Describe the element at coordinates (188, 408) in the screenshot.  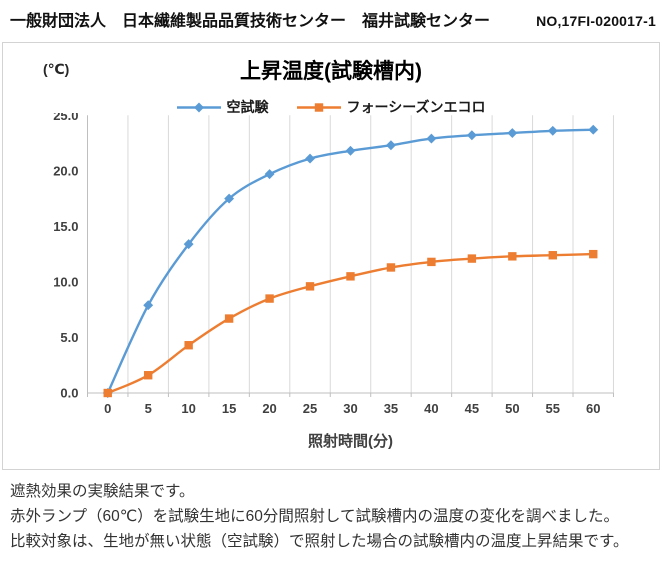
I see `x-tick-label: 10` at that location.